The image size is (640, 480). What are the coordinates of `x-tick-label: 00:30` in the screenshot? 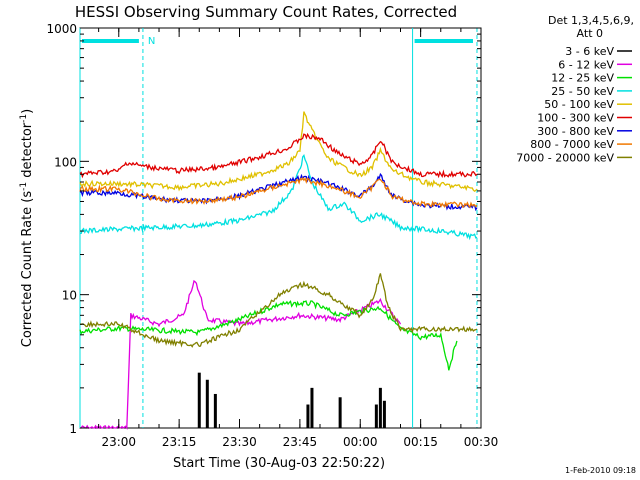 It's located at (481, 442).